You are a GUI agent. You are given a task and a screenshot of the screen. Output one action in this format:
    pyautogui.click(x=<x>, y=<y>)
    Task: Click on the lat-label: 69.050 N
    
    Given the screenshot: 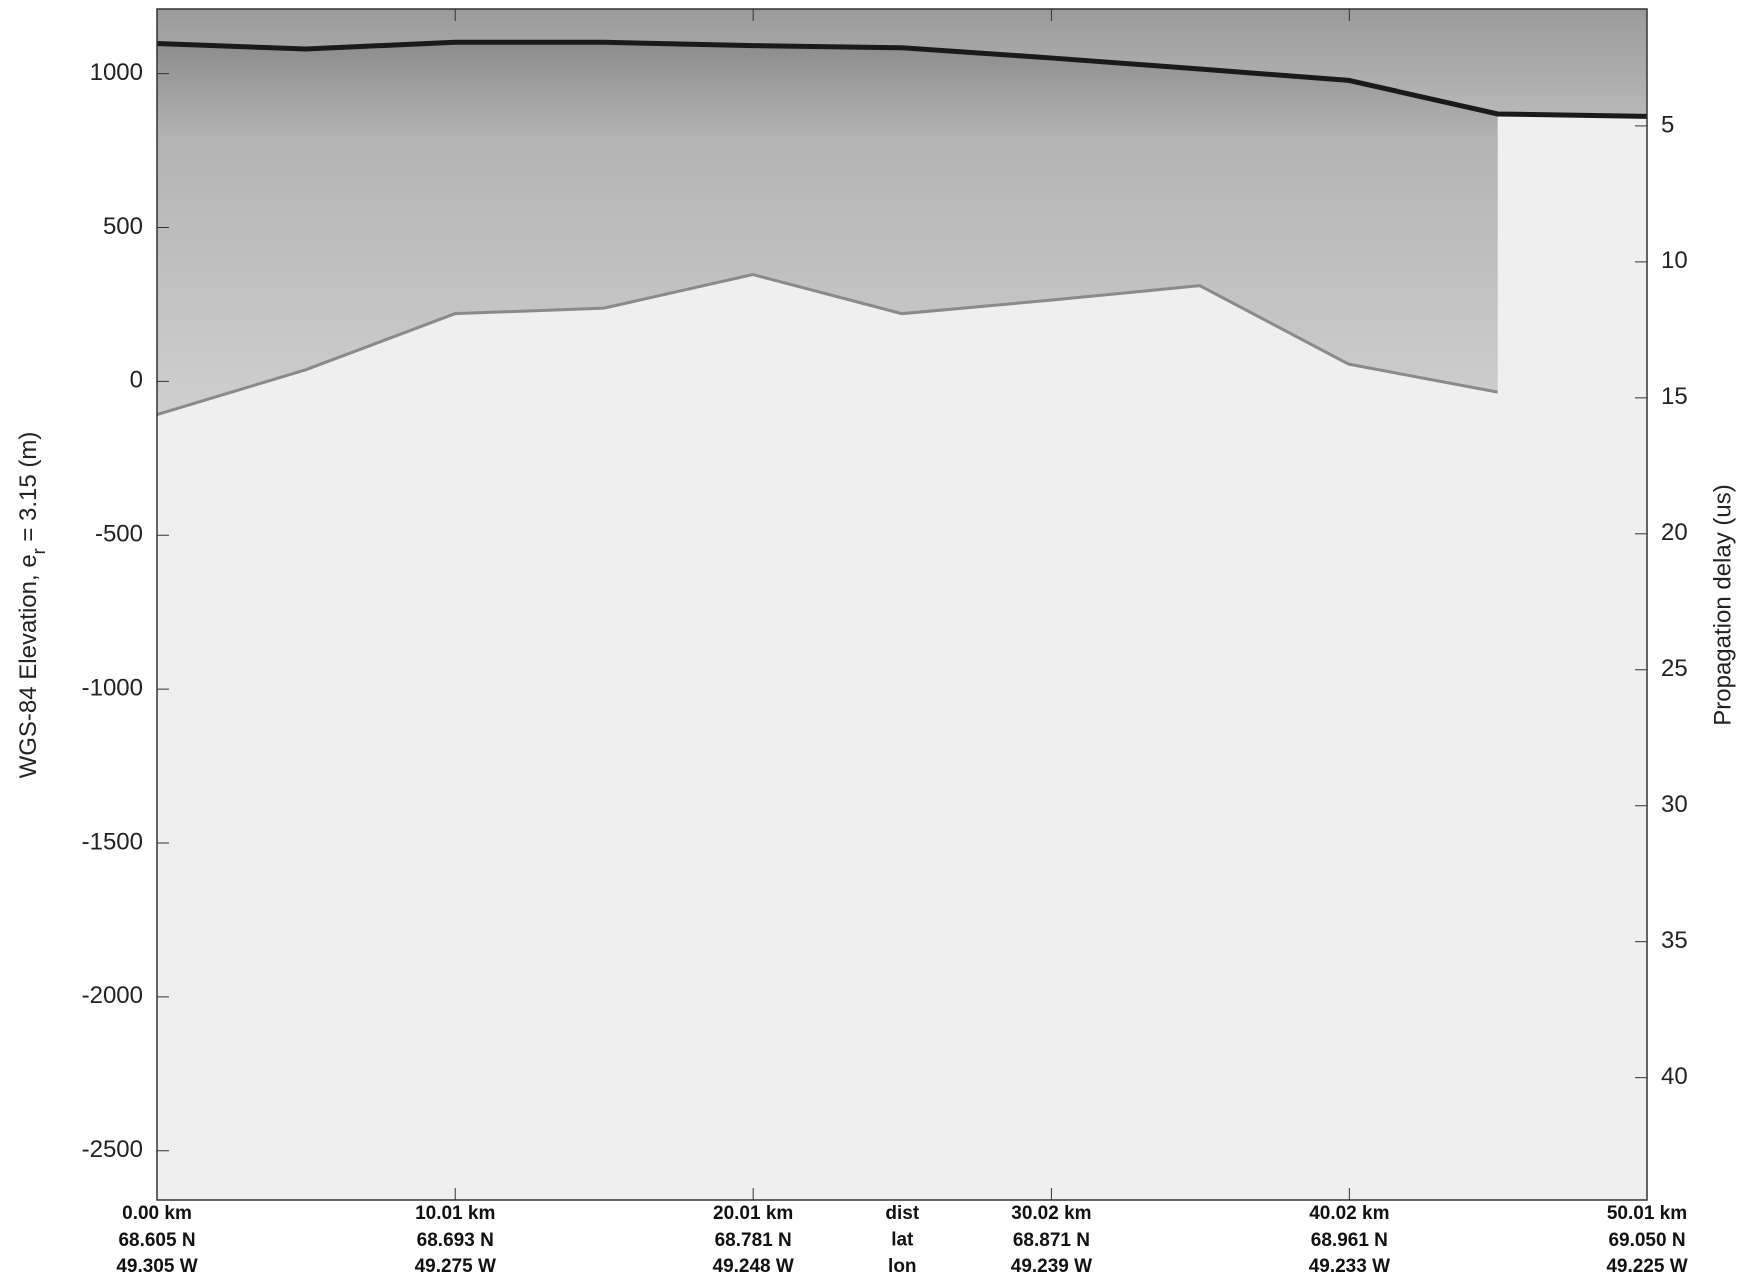 What is the action you would take?
    pyautogui.click(x=1646, y=1240)
    